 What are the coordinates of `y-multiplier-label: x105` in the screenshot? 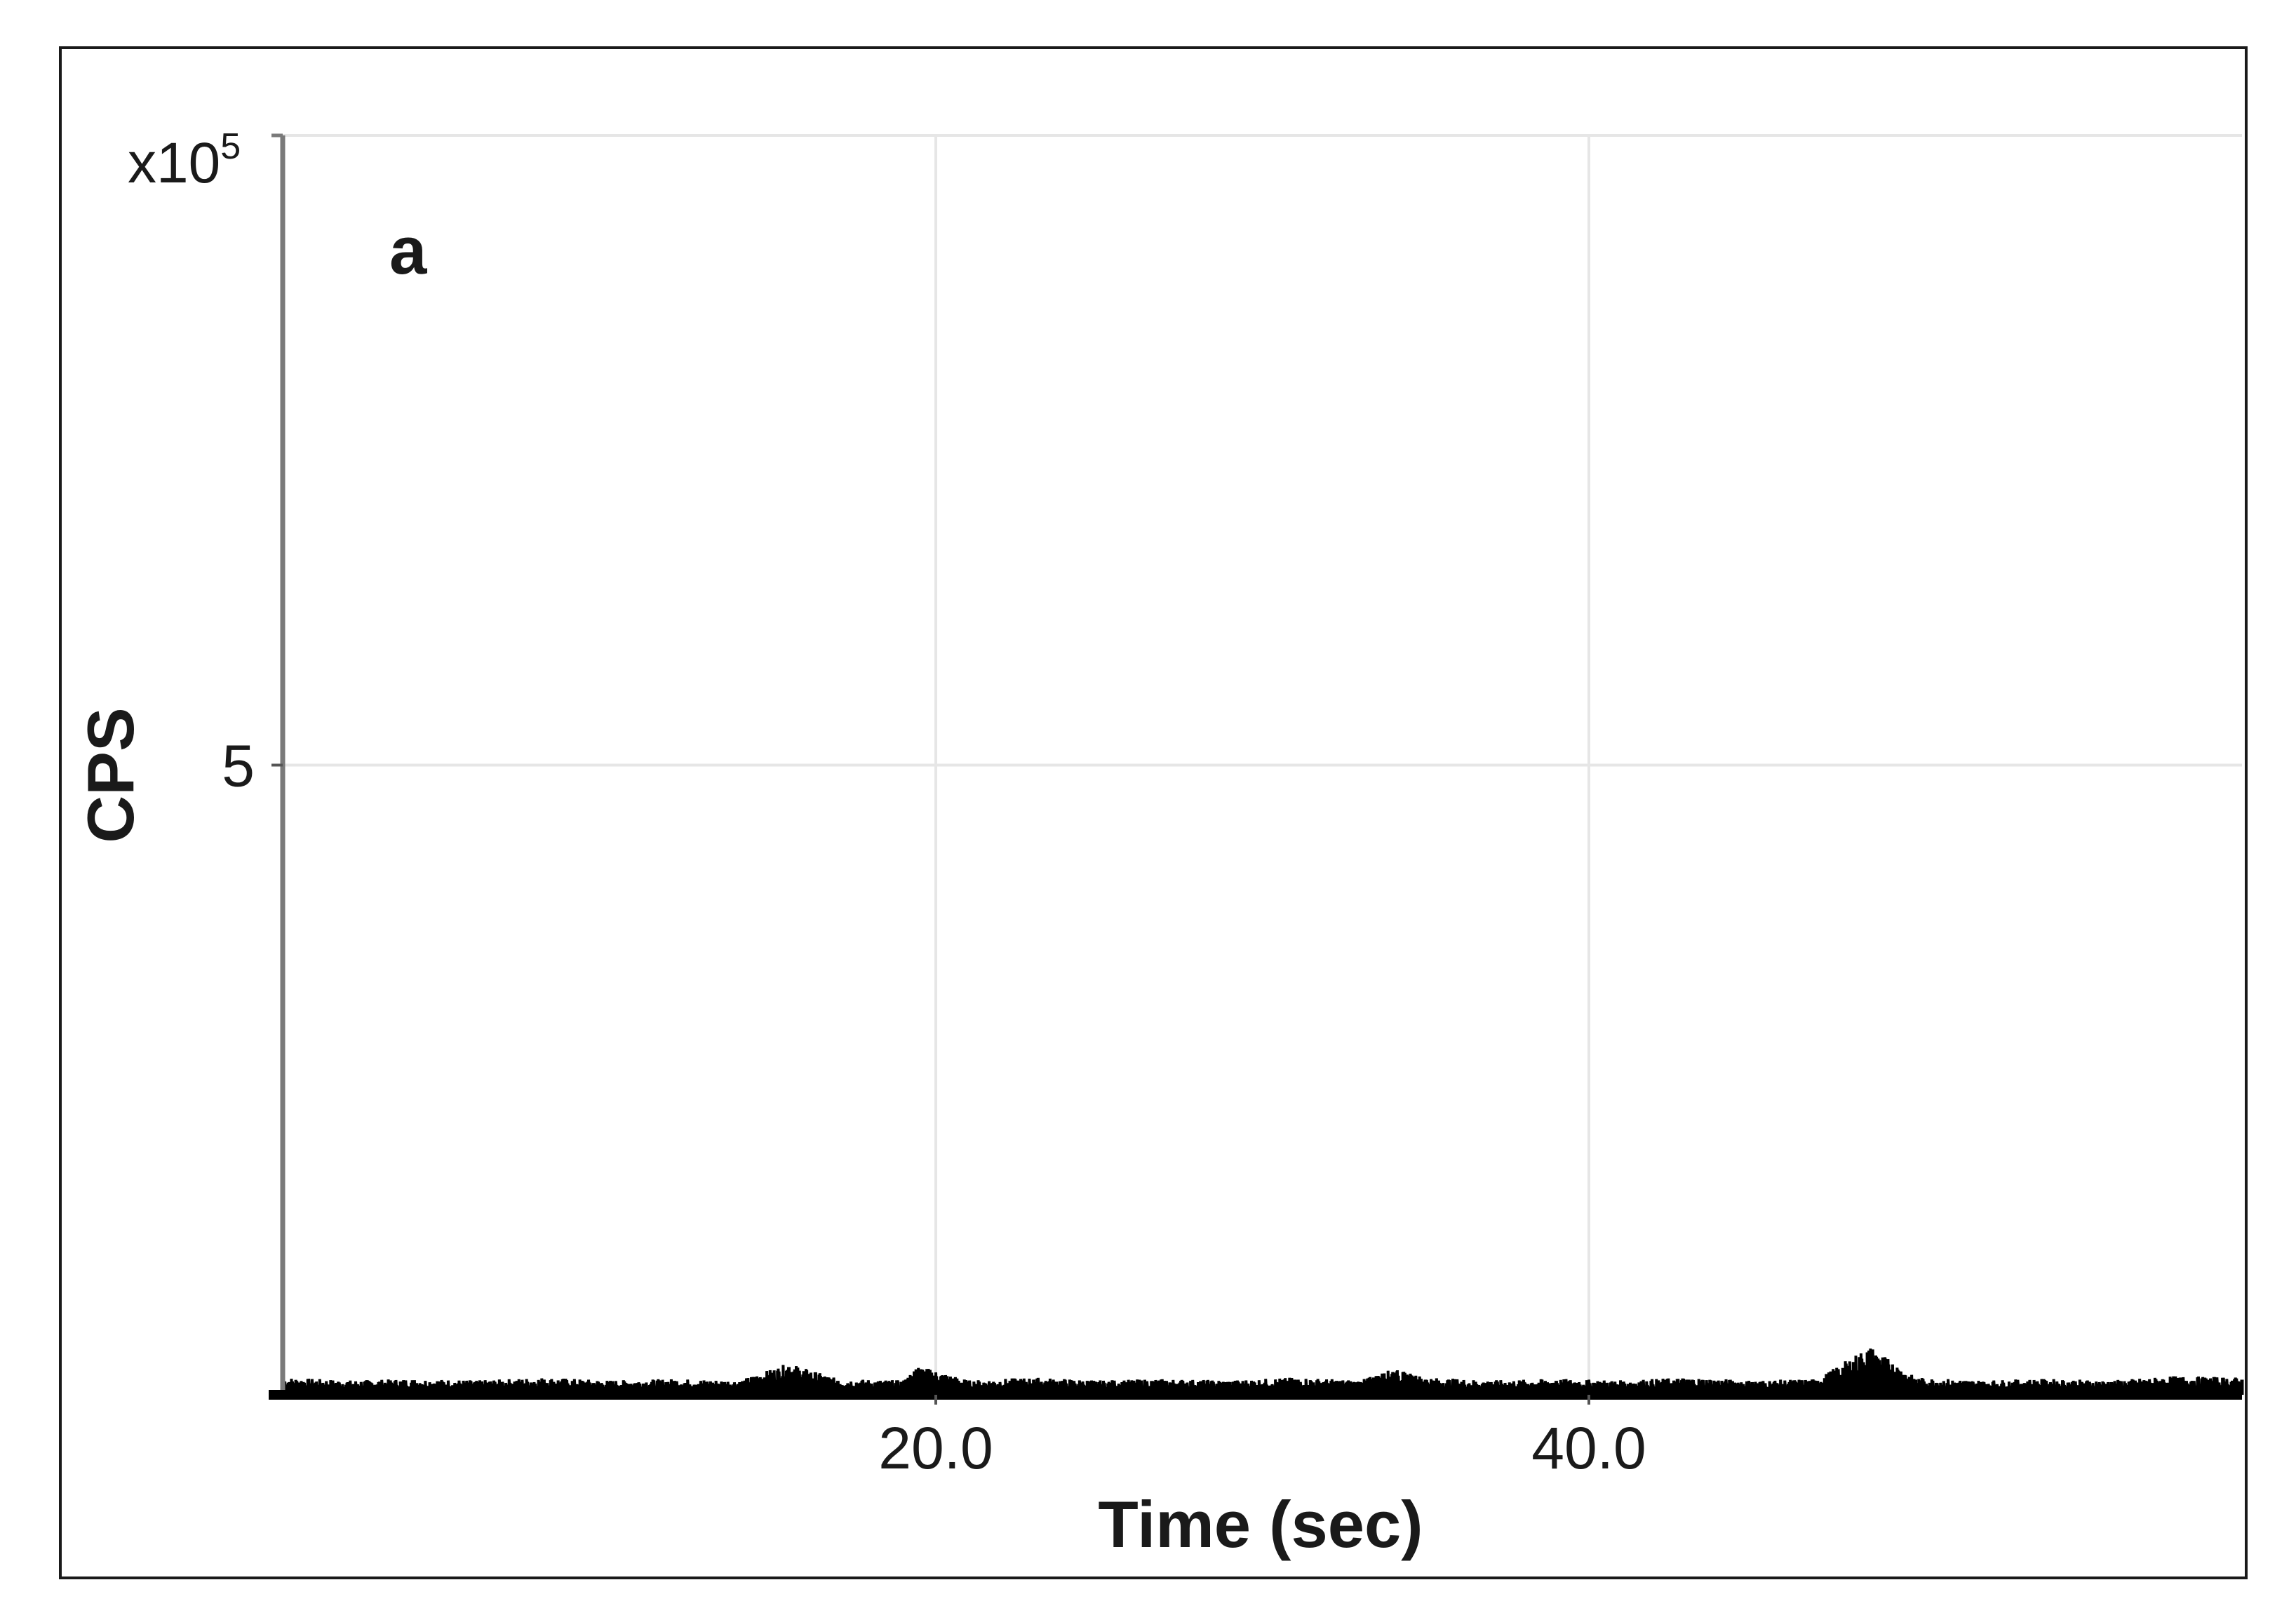 It's located at (184, 160).